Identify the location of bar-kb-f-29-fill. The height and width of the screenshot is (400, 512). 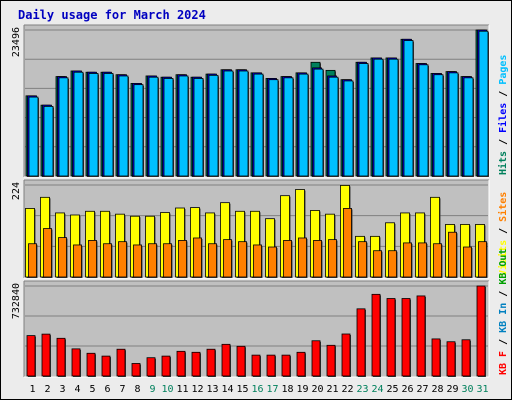
(451, 359).